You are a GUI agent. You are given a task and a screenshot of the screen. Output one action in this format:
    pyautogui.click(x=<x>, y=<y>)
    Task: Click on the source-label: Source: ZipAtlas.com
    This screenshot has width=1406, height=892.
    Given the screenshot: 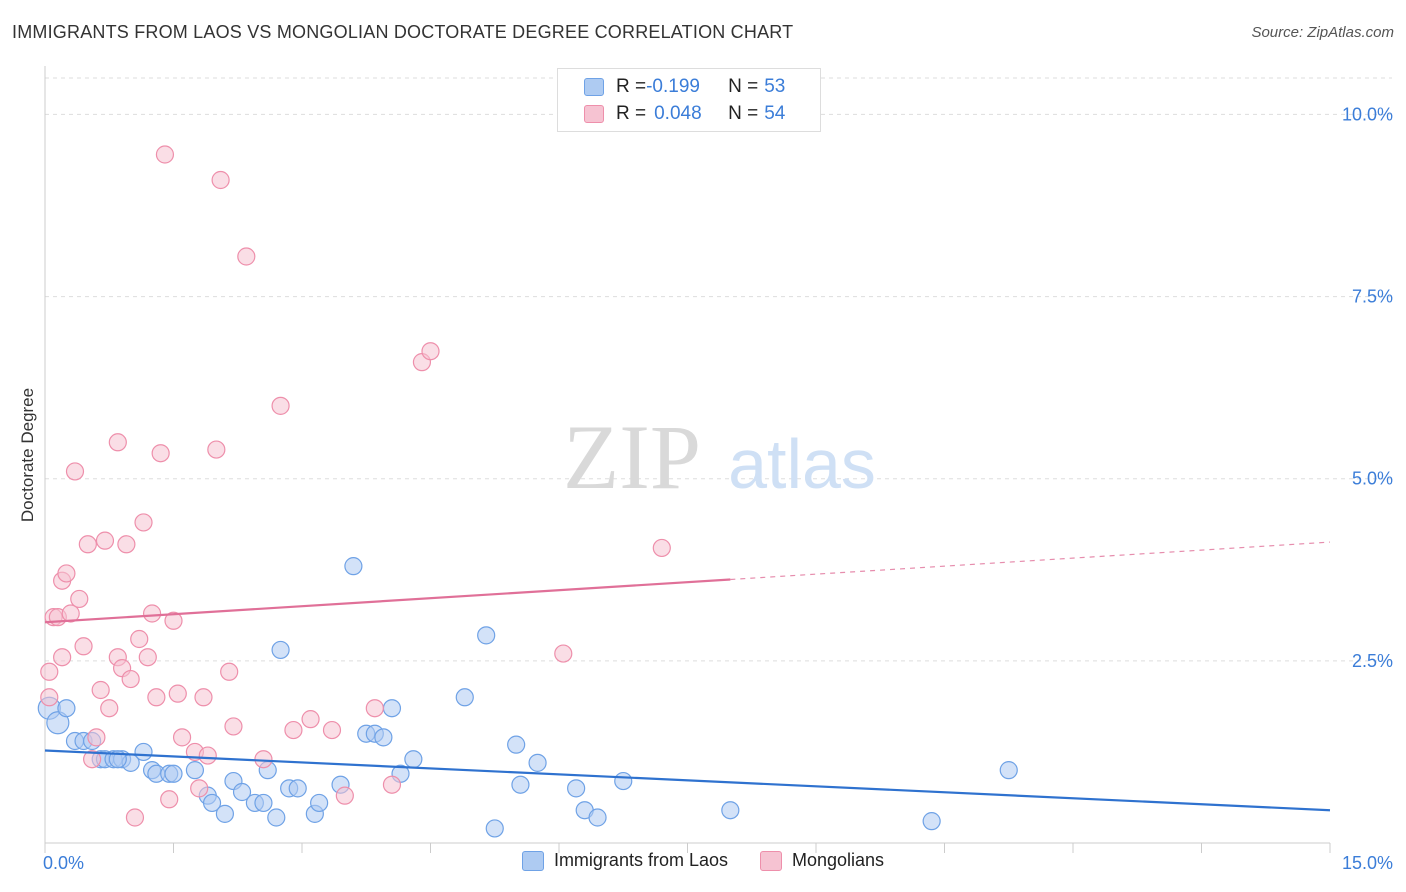 What is the action you would take?
    pyautogui.click(x=1322, y=32)
    